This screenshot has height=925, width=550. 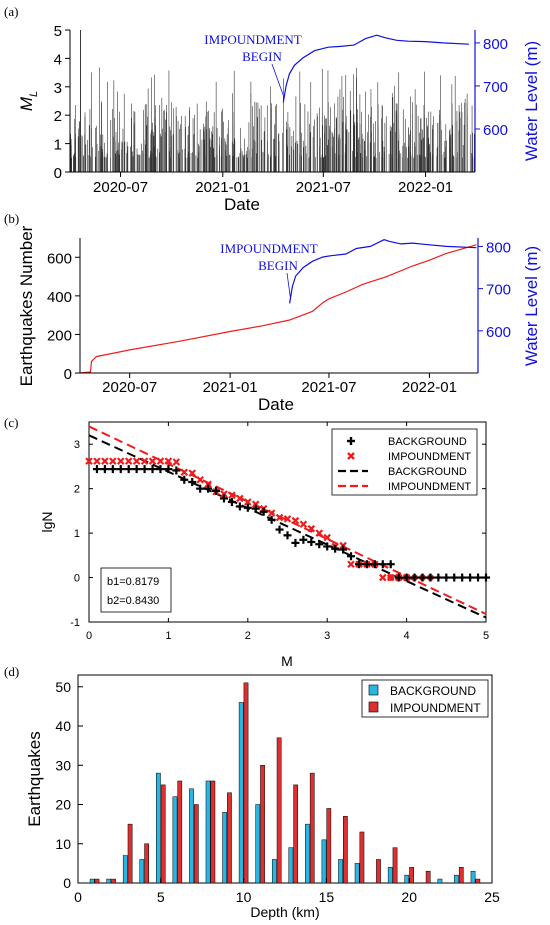 What do you see at coordinates (351, 441) in the screenshot?
I see `legend-marker-background-plus` at bounding box center [351, 441].